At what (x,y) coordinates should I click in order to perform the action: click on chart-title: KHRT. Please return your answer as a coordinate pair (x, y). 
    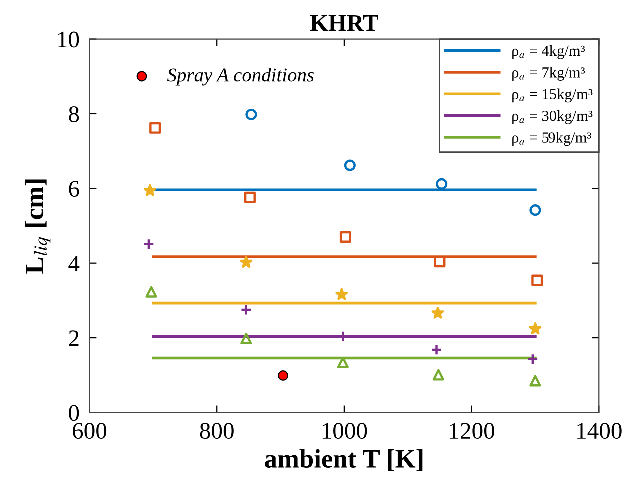
    Looking at the image, I should click on (344, 23).